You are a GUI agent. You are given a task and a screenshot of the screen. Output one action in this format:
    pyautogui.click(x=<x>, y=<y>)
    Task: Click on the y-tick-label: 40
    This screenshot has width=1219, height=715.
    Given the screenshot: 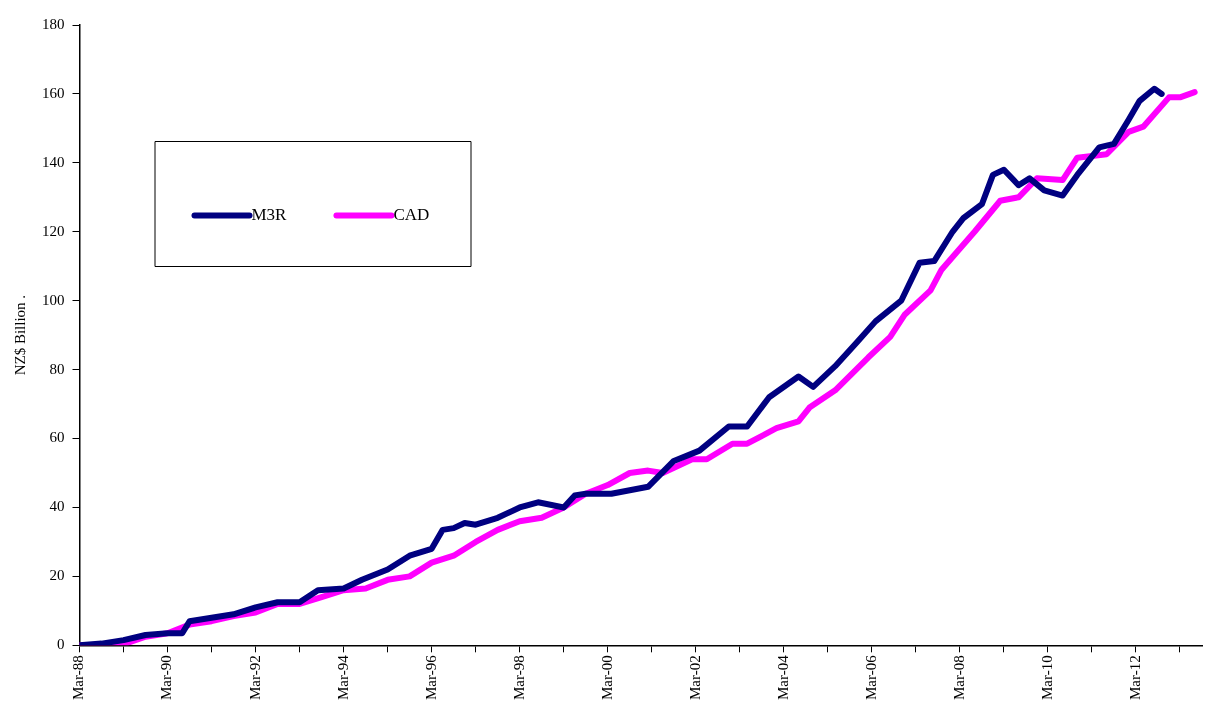 What is the action you would take?
    pyautogui.click(x=57, y=506)
    